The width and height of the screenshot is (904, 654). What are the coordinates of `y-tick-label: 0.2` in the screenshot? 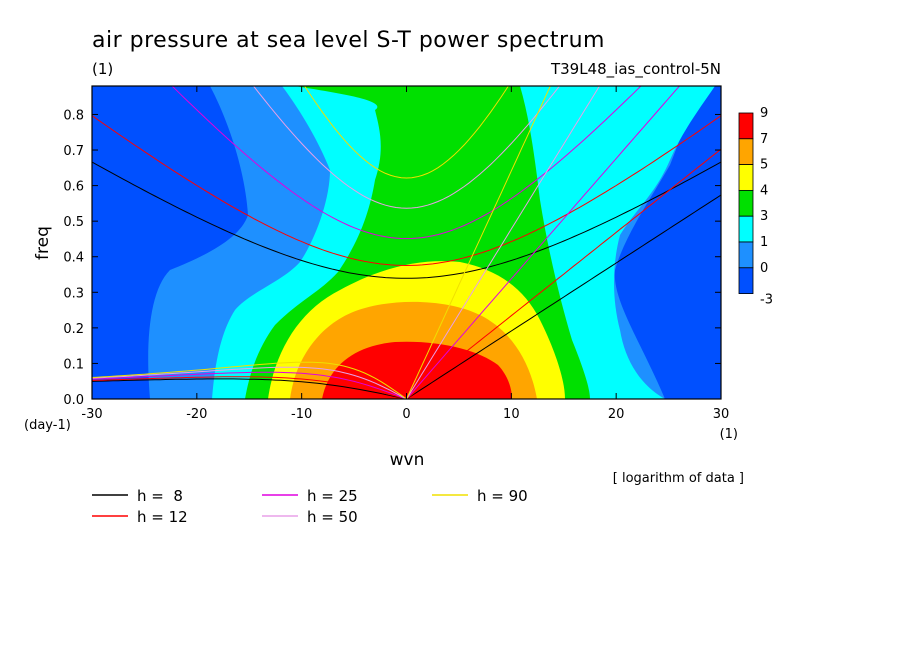 It's located at (73, 329).